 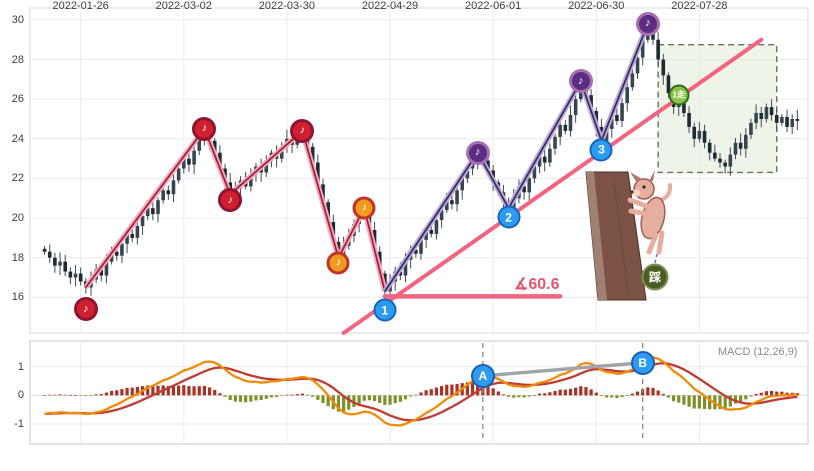 What do you see at coordinates (17, 99) in the screenshot?
I see `price-axis-tick: 26` at bounding box center [17, 99].